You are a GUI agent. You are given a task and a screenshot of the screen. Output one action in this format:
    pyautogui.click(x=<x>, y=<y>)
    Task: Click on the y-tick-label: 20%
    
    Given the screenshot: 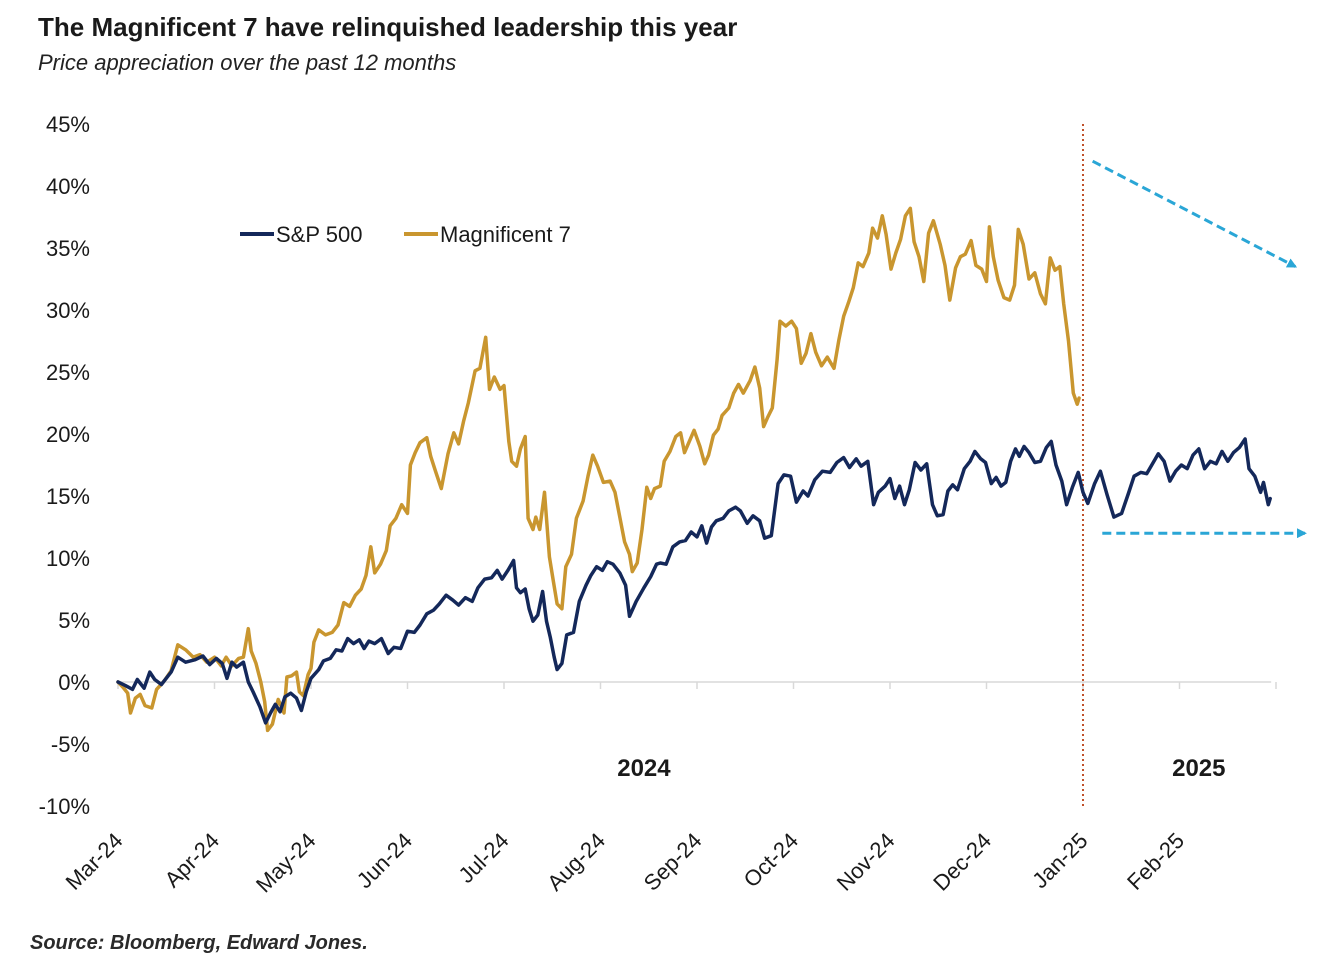 What is the action you would take?
    pyautogui.click(x=68, y=434)
    